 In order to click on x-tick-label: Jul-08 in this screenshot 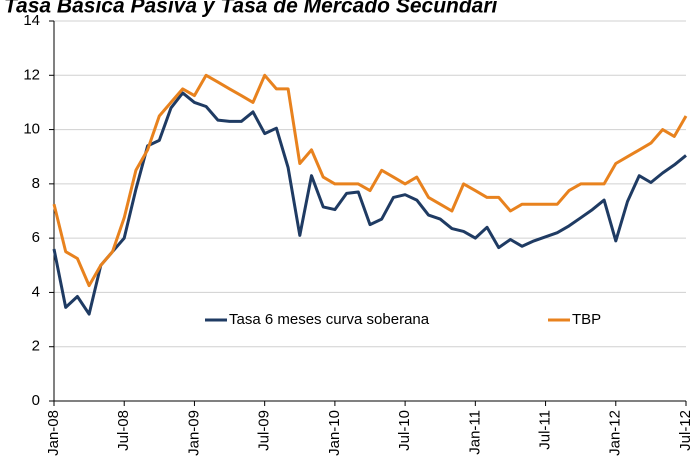, I will do `click(123, 430)`.